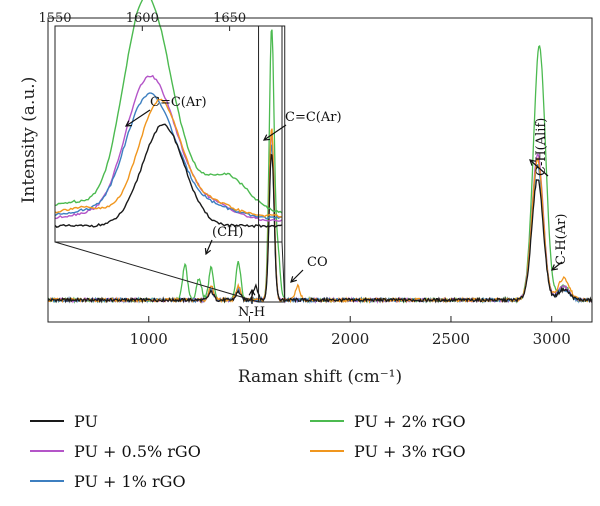 The height and width of the screenshot is (506, 600). I want to click on annotation-cc-ar-arrow-head, so click(266, 137).